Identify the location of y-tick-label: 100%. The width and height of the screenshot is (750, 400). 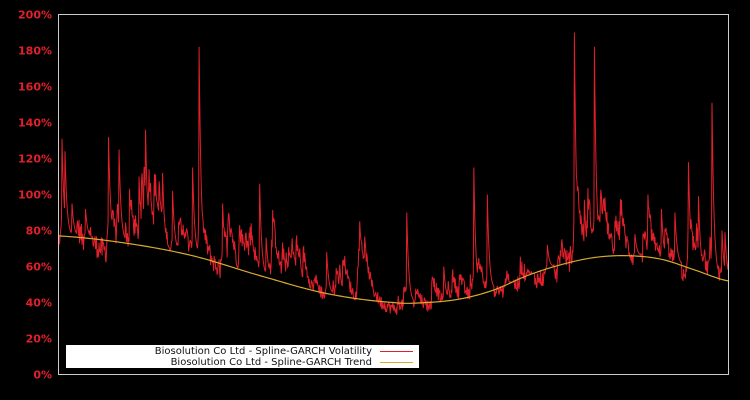
(35, 195).